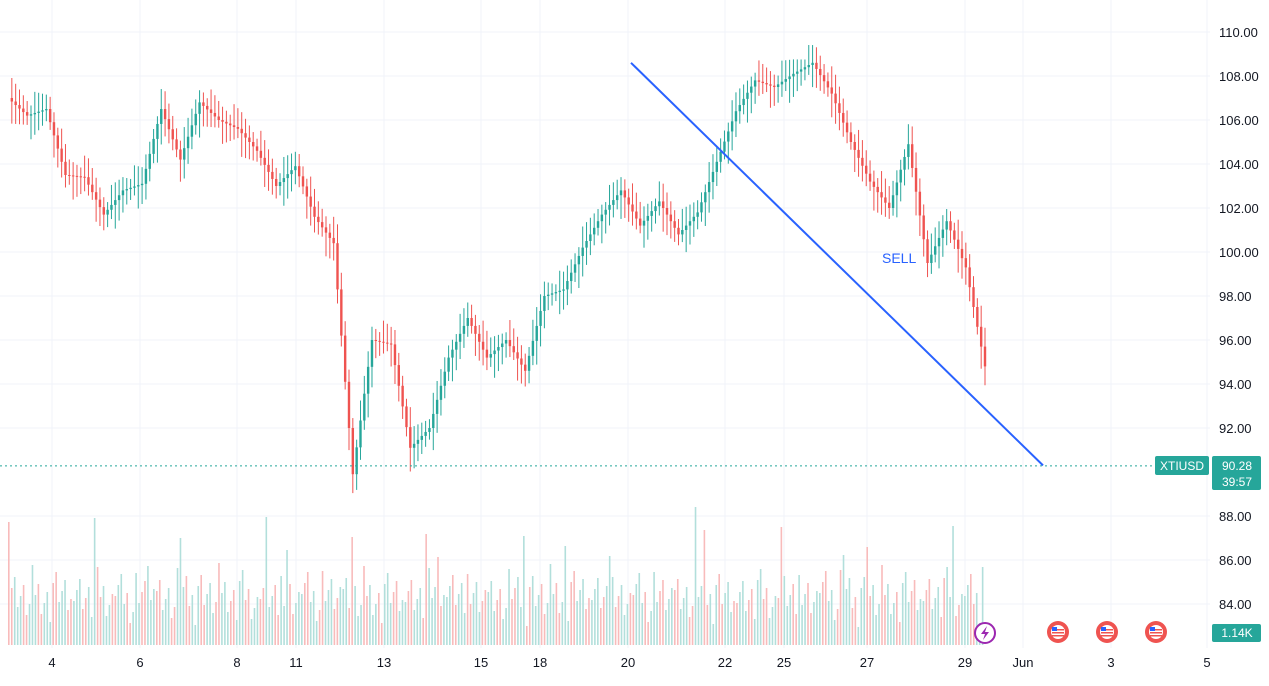 The height and width of the screenshot is (686, 1269). I want to click on x-axis: 4 6 8 11 13 15 18 20 22 25 27 29 Jun 3 5, so click(629, 662).